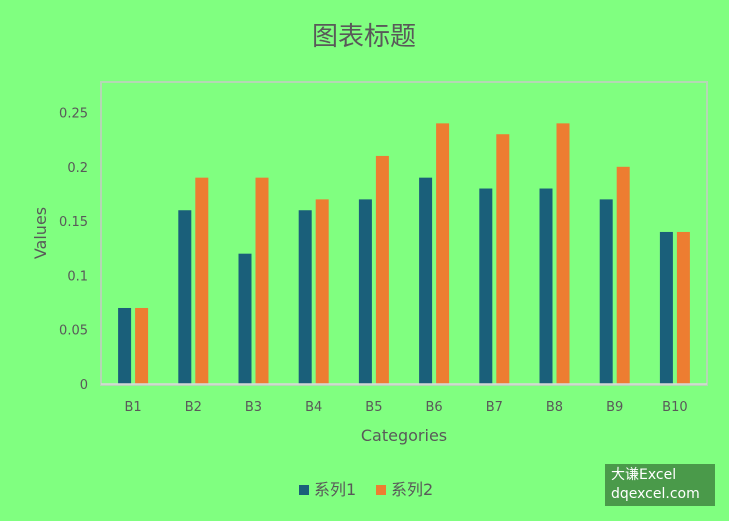 Image resolution: width=729 pixels, height=521 pixels. What do you see at coordinates (666, 307) in the screenshot?
I see `bar-B10-series1` at bounding box center [666, 307].